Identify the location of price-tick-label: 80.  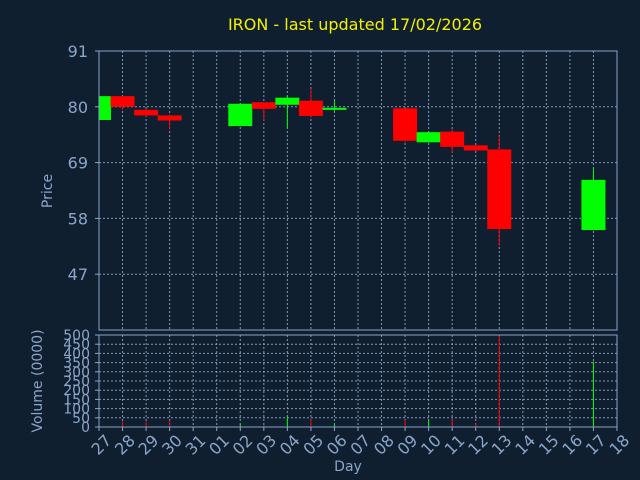
(78, 107).